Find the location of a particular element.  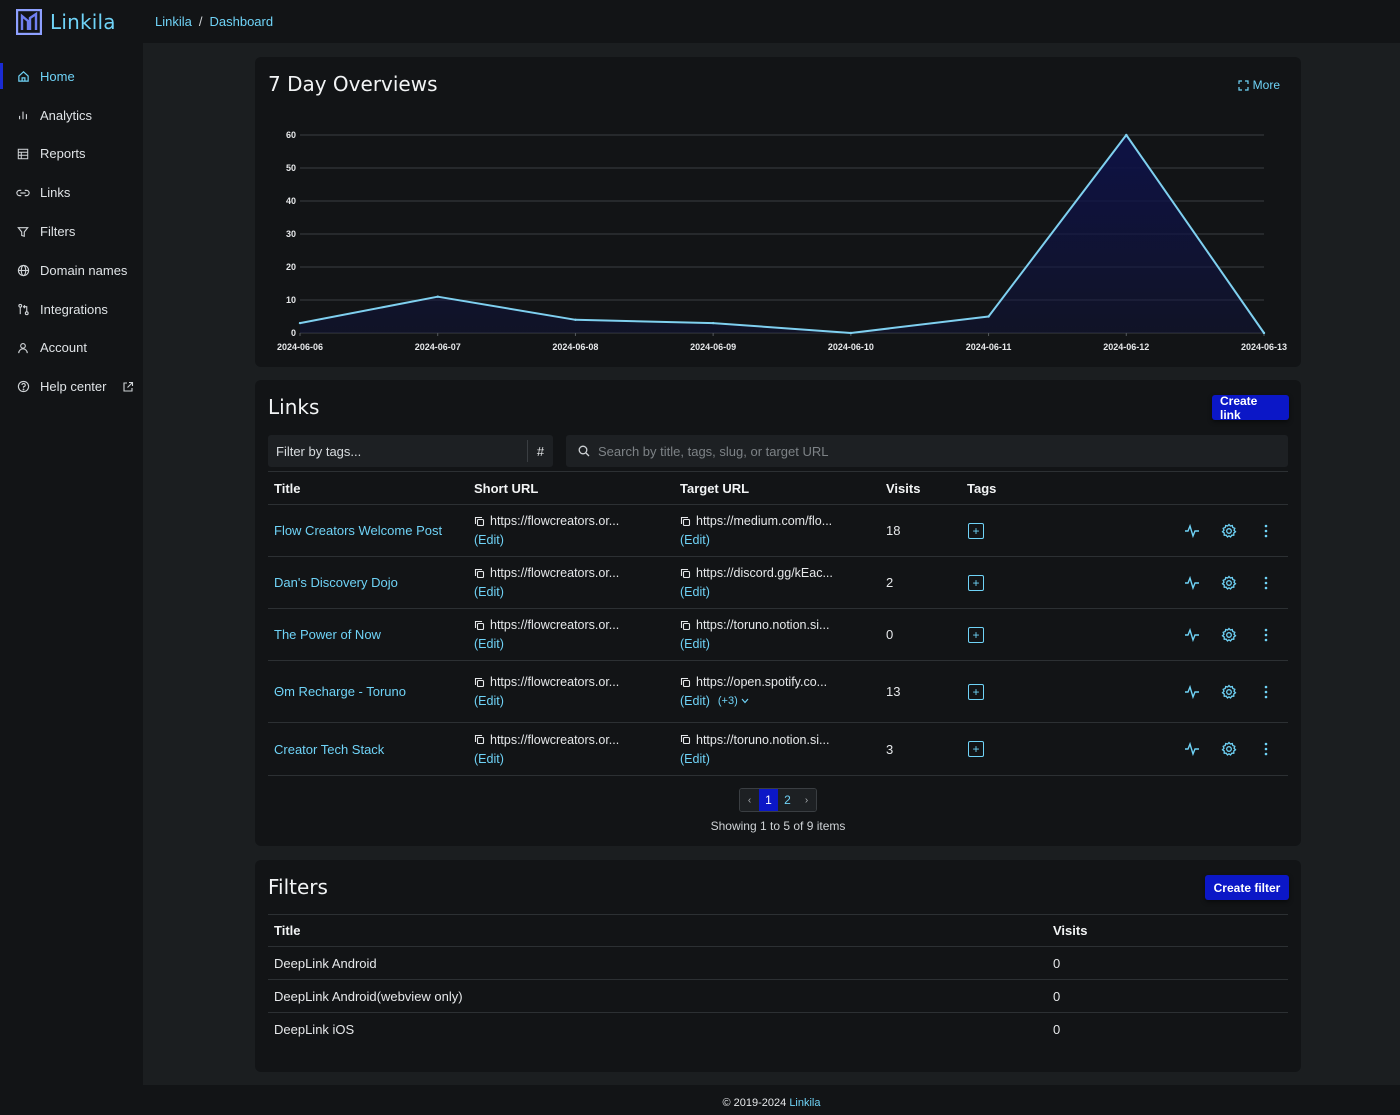

page-1-button: 1 is located at coordinates (768, 800).